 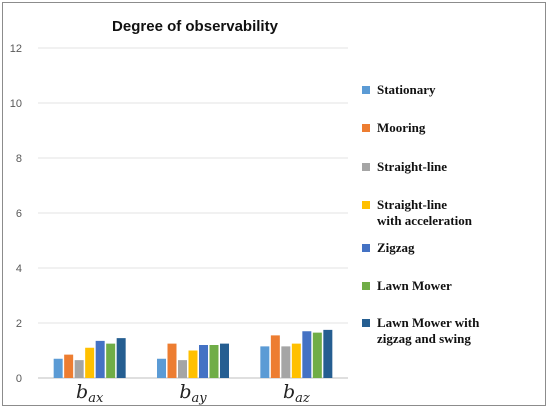 I want to click on y-axis: 0 2 4 6 8 10 12, so click(x=16, y=214).